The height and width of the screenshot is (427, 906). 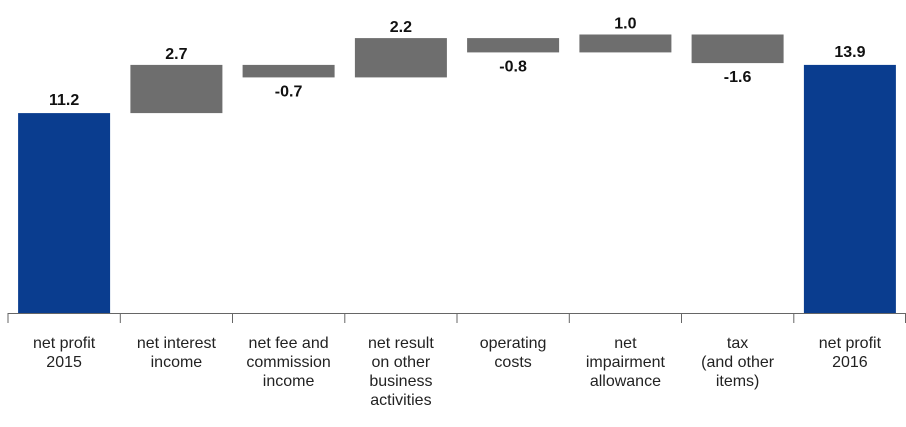 I want to click on x-tick-label-1: net profit 2015, so click(x=64, y=353).